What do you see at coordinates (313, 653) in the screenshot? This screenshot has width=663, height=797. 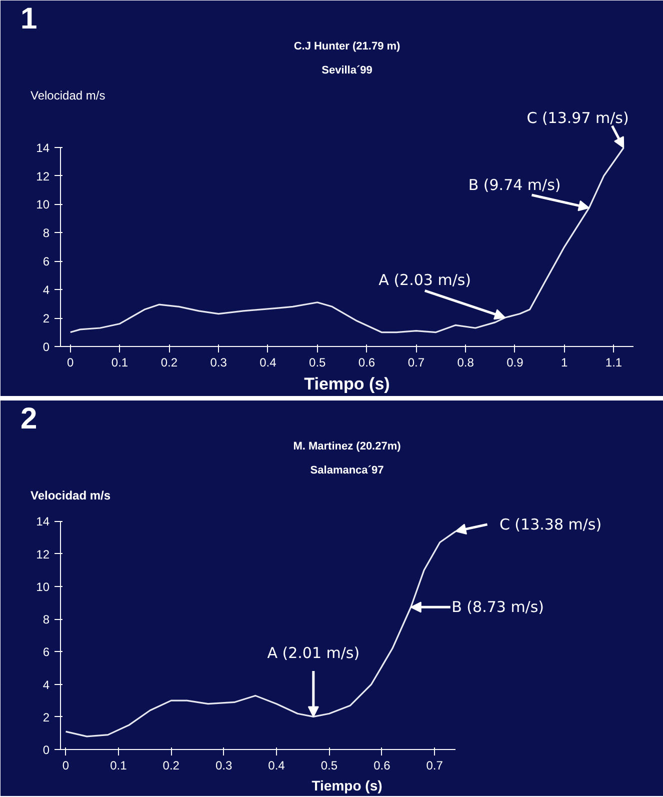 I see `annotation: A (2.01 m/s)` at bounding box center [313, 653].